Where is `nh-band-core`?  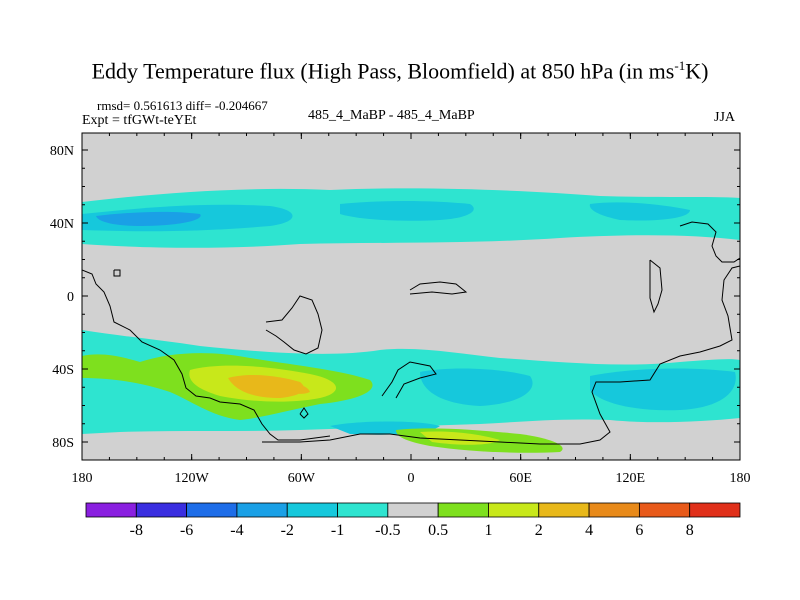
nh-band-core is located at coordinates (148, 218).